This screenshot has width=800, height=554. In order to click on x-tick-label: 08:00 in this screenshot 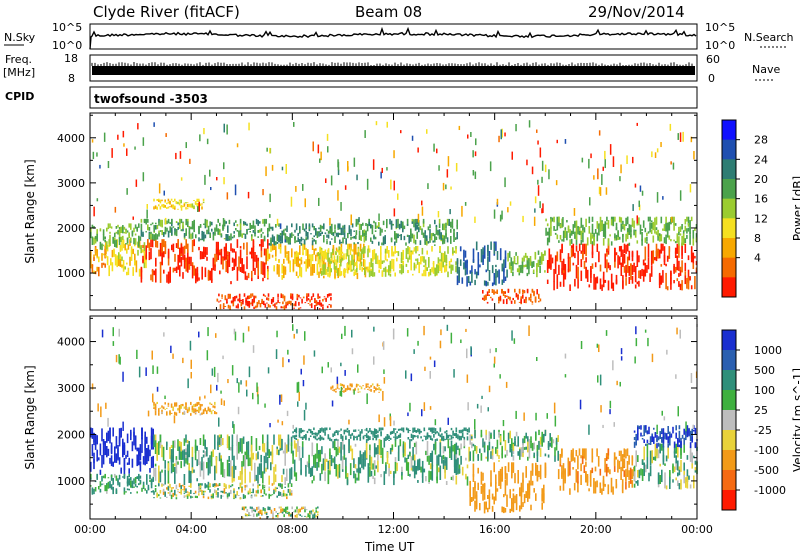, I will do `click(292, 529)`.